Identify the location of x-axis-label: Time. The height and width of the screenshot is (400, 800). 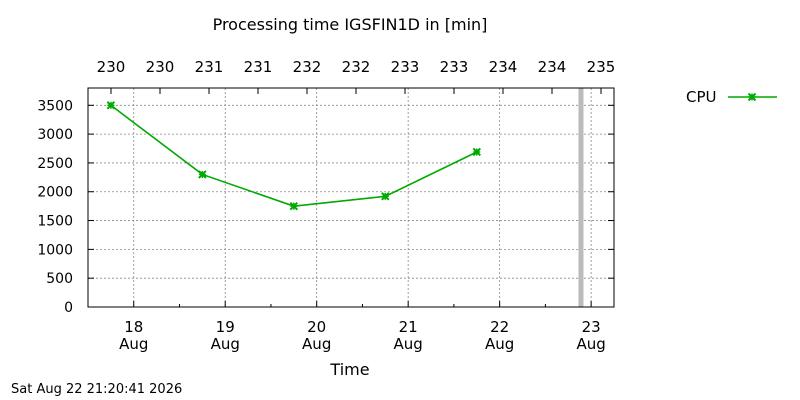
(349, 369).